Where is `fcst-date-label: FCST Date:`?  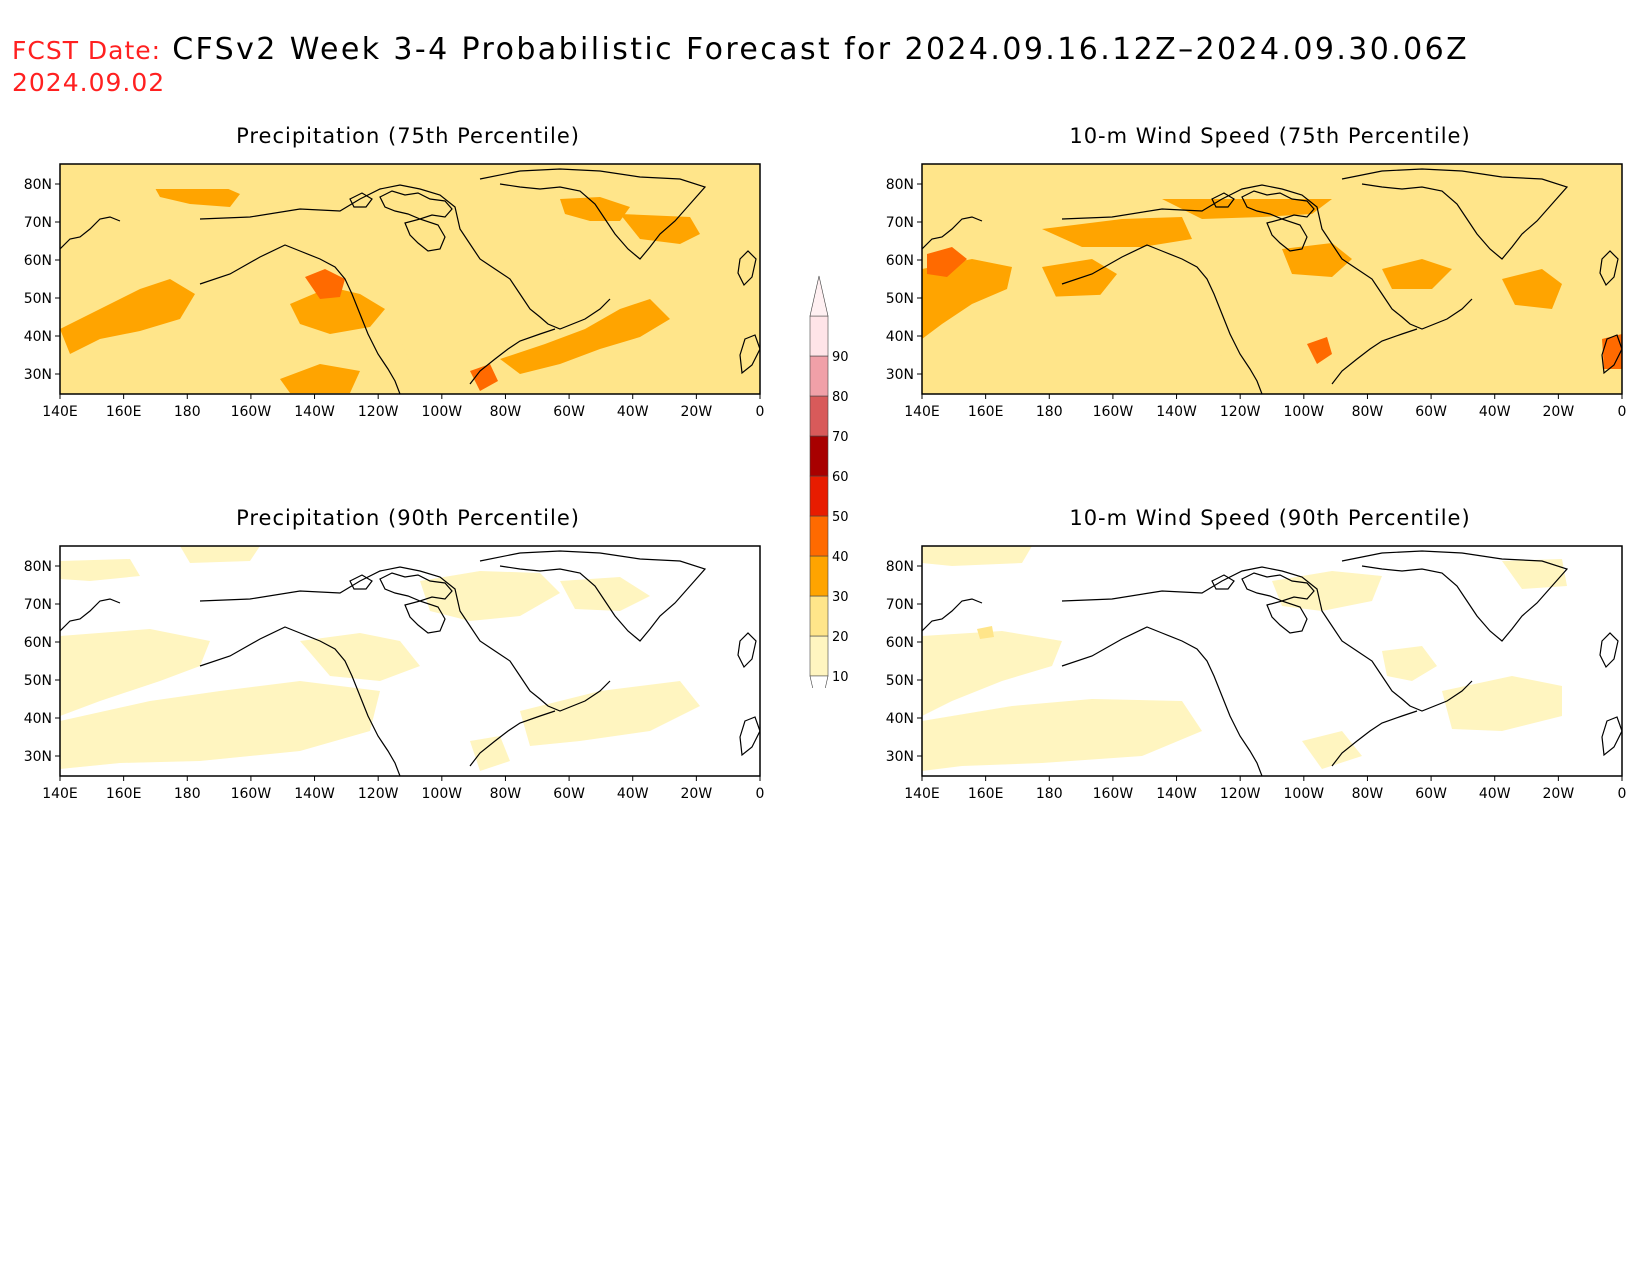 fcst-date-label: FCST Date: is located at coordinates (87, 50).